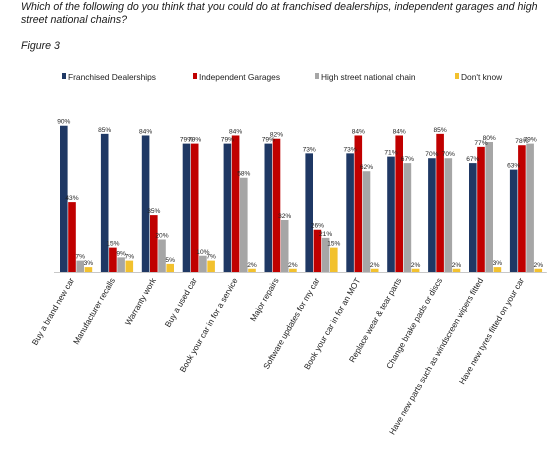  What do you see at coordinates (71, 198) in the screenshot?
I see `value-label-0-1: 43%` at bounding box center [71, 198].